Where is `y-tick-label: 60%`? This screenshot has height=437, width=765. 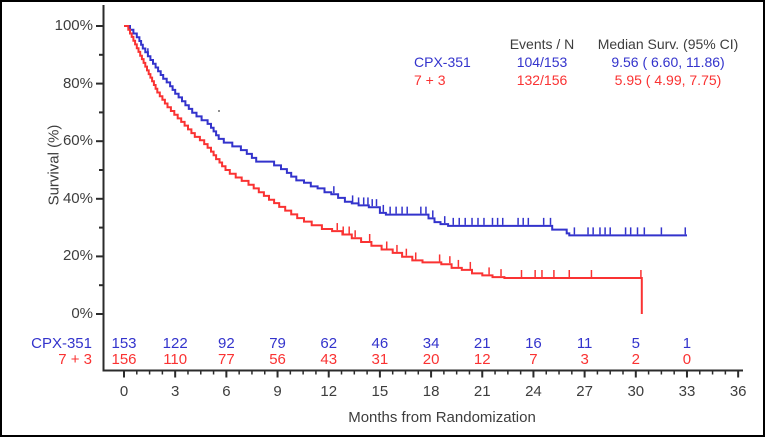 y-tick-label: 60% is located at coordinates (77, 141).